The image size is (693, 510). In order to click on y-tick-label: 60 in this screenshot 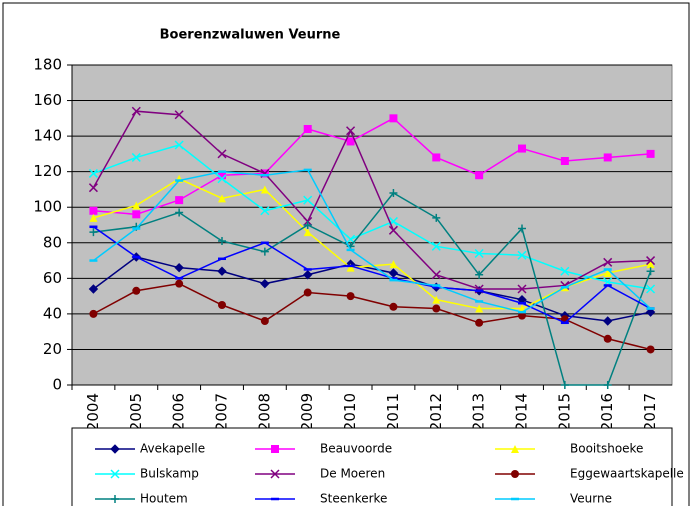, I will do `click(52, 278)`.